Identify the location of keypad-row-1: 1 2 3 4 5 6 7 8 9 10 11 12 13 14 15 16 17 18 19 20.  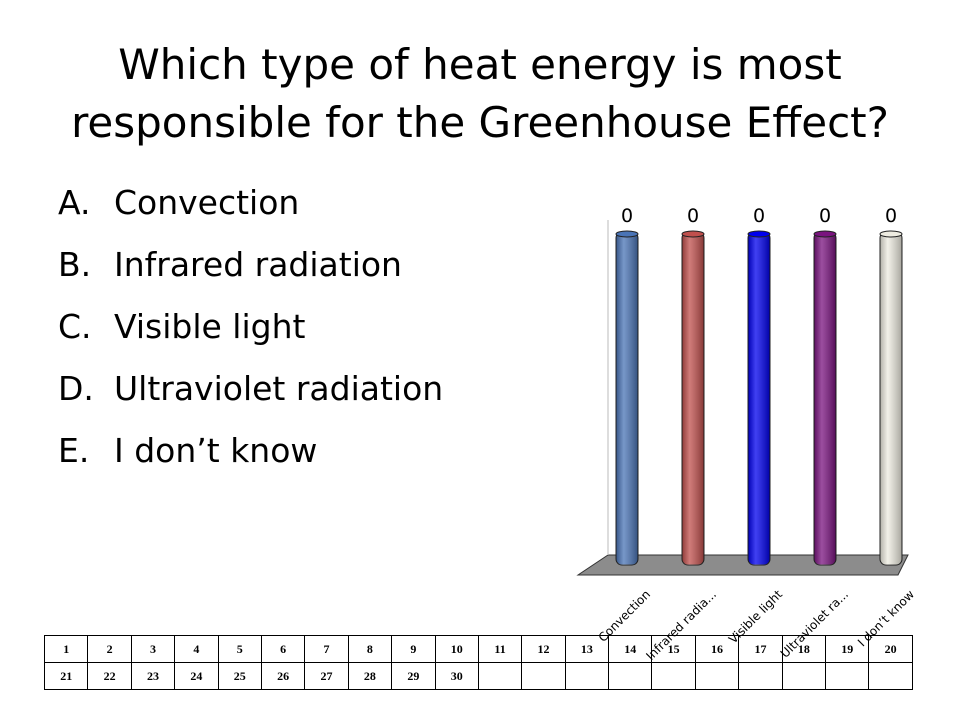
(478, 649).